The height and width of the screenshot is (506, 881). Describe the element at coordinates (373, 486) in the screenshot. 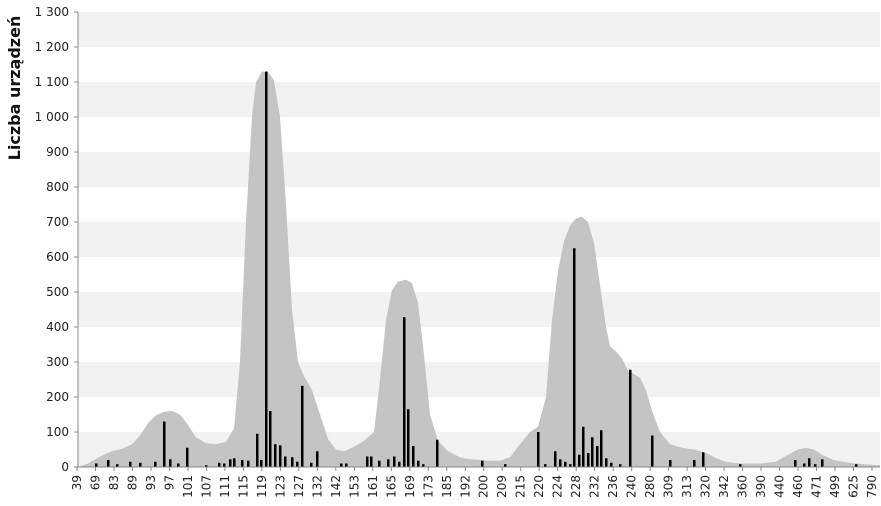

I see `x-tick-label: 161` at that location.